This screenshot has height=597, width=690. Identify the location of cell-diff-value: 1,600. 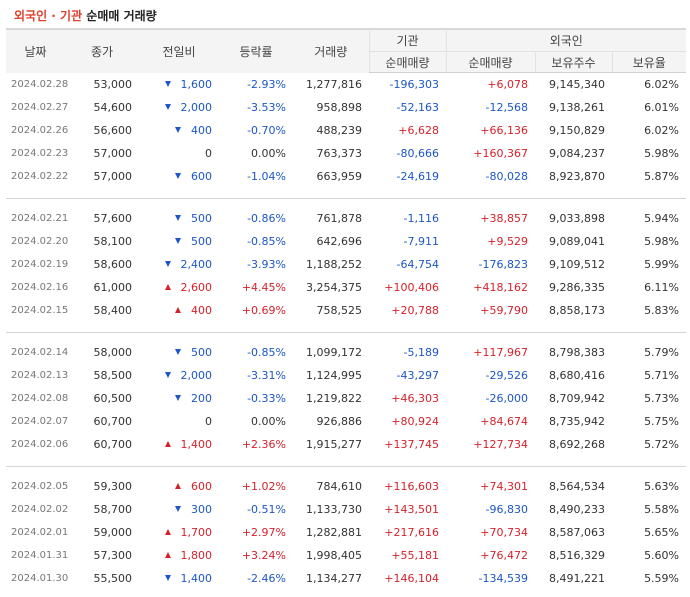
(196, 84).